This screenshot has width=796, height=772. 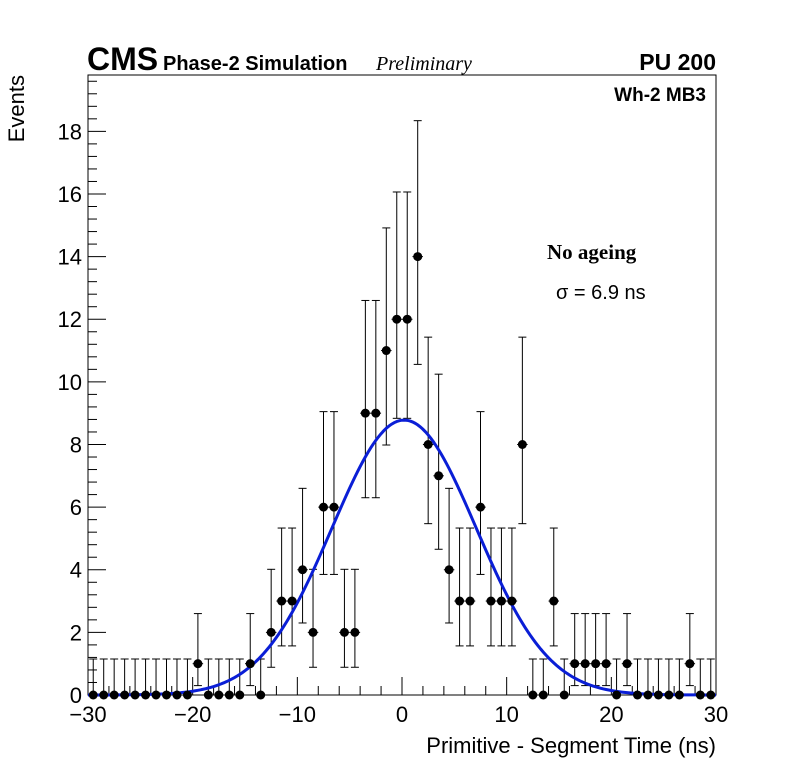 What do you see at coordinates (506, 714) in the screenshot?
I see `x-tick-label: 10` at bounding box center [506, 714].